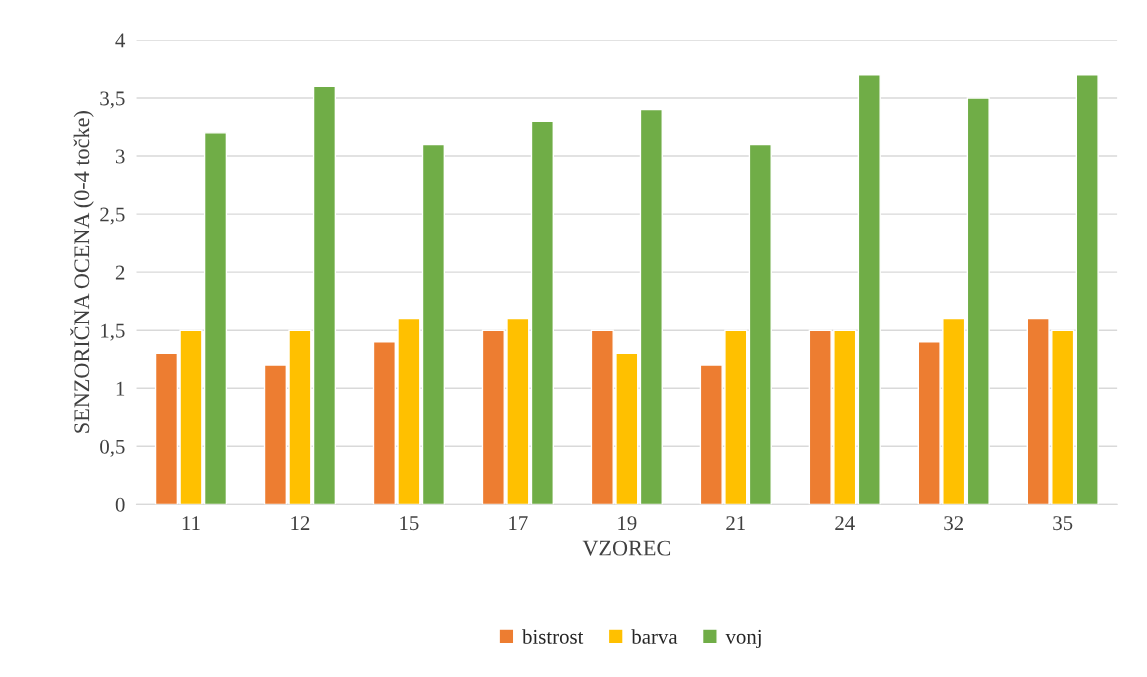 This screenshot has width=1147, height=677. I want to click on x-tick-label: 12, so click(300, 523).